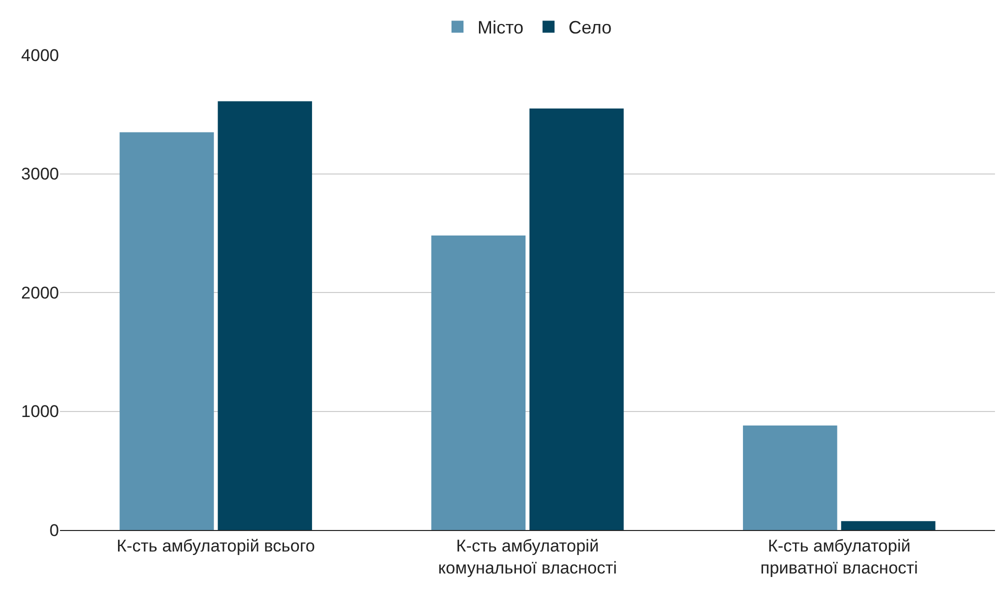  What do you see at coordinates (54, 530) in the screenshot?
I see `y-tick-label: 0` at bounding box center [54, 530].